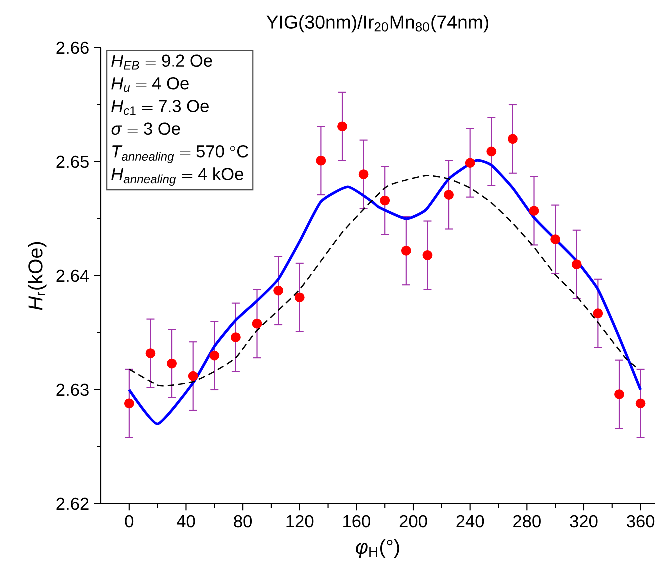 The image size is (660, 588). Describe the element at coordinates (162, 62) in the screenshot. I see `annotation: $H_{EB} = 9.2\ \mathrm{Oe}$` at that location.